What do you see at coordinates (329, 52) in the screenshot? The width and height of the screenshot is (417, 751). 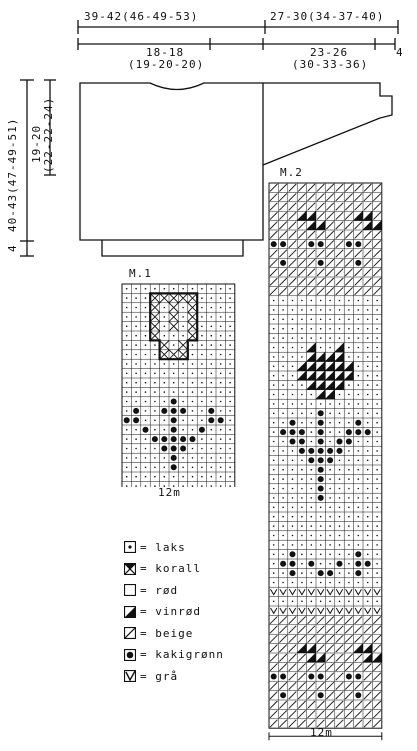 I see `sleeve-length-label: 23-26` at bounding box center [329, 52].